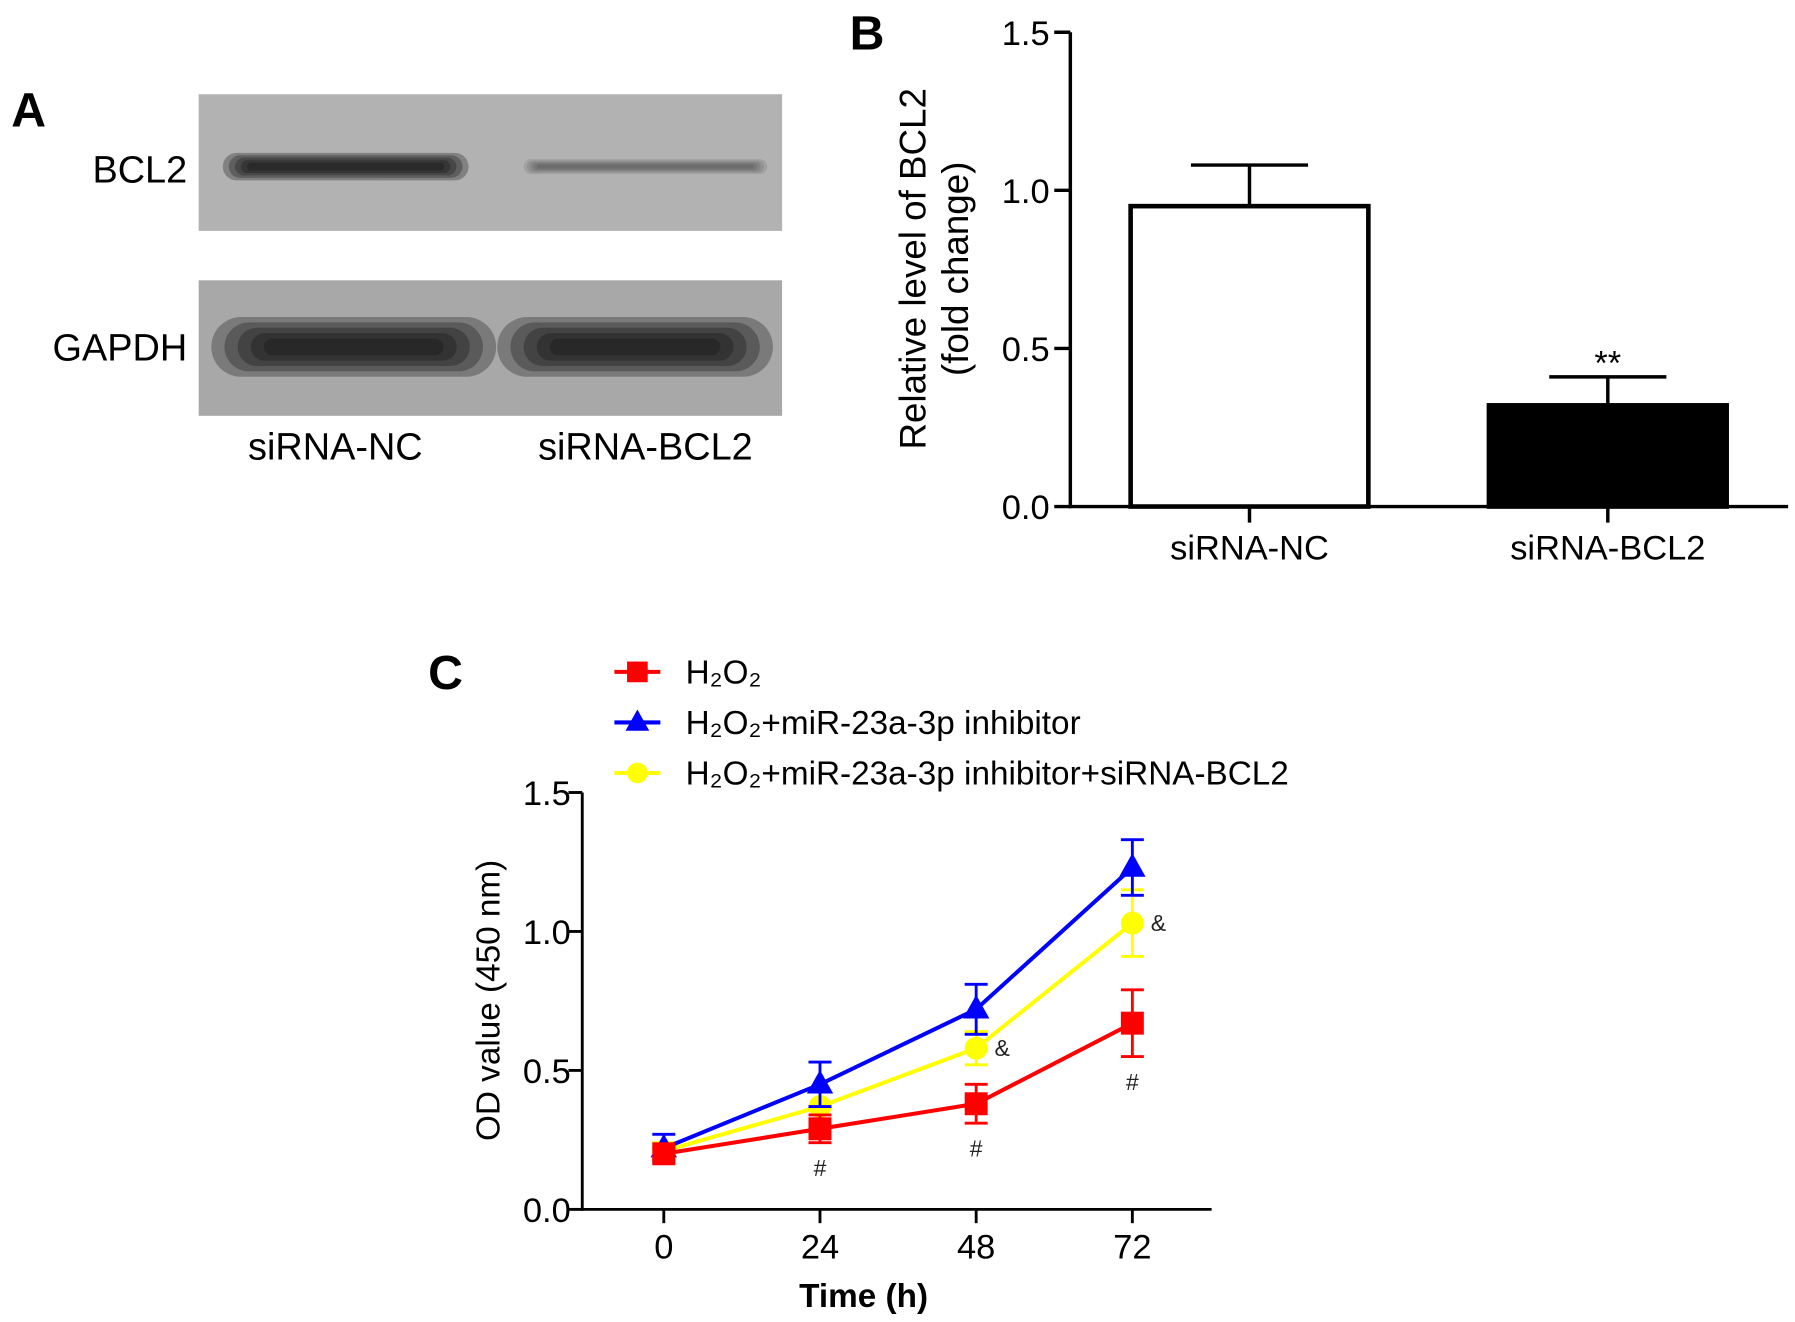 Image resolution: width=1795 pixels, height=1322 pixels. Describe the element at coordinates (724, 672) in the screenshot. I see `legend-label: H₂O₂` at that location.